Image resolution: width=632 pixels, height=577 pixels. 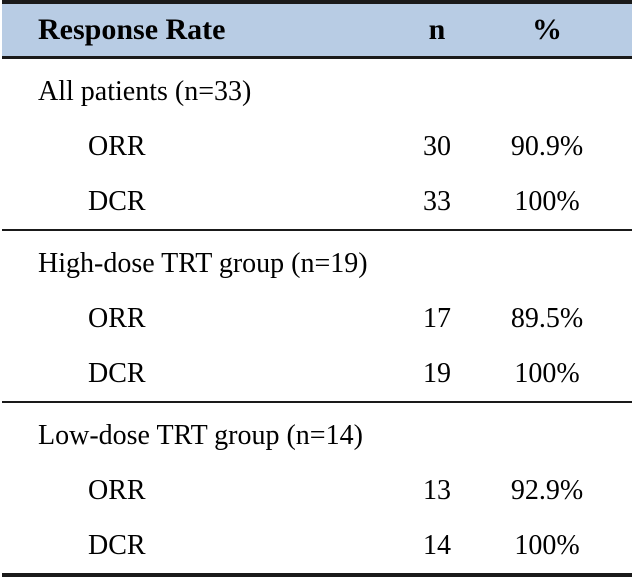 I want to click on table-row: ORR 17 89.5%, so click(x=317, y=318).